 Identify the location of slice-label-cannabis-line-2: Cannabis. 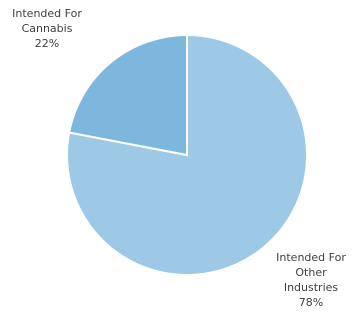
(47, 28).